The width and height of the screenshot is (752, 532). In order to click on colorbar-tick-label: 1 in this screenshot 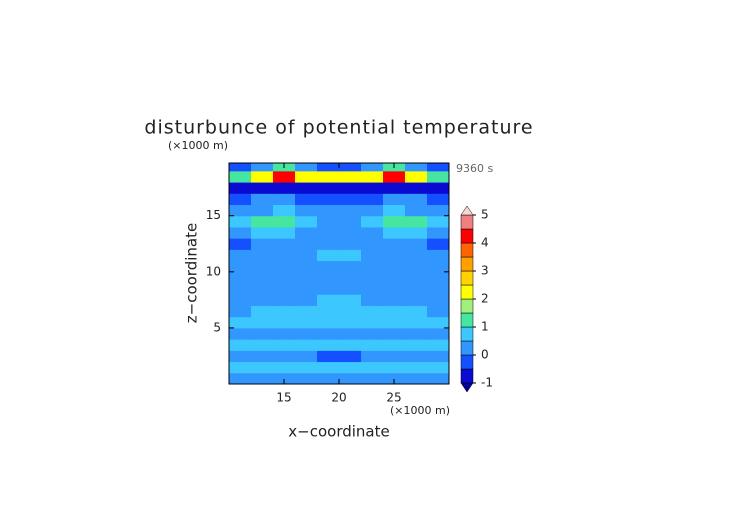, I will do `click(485, 327)`.